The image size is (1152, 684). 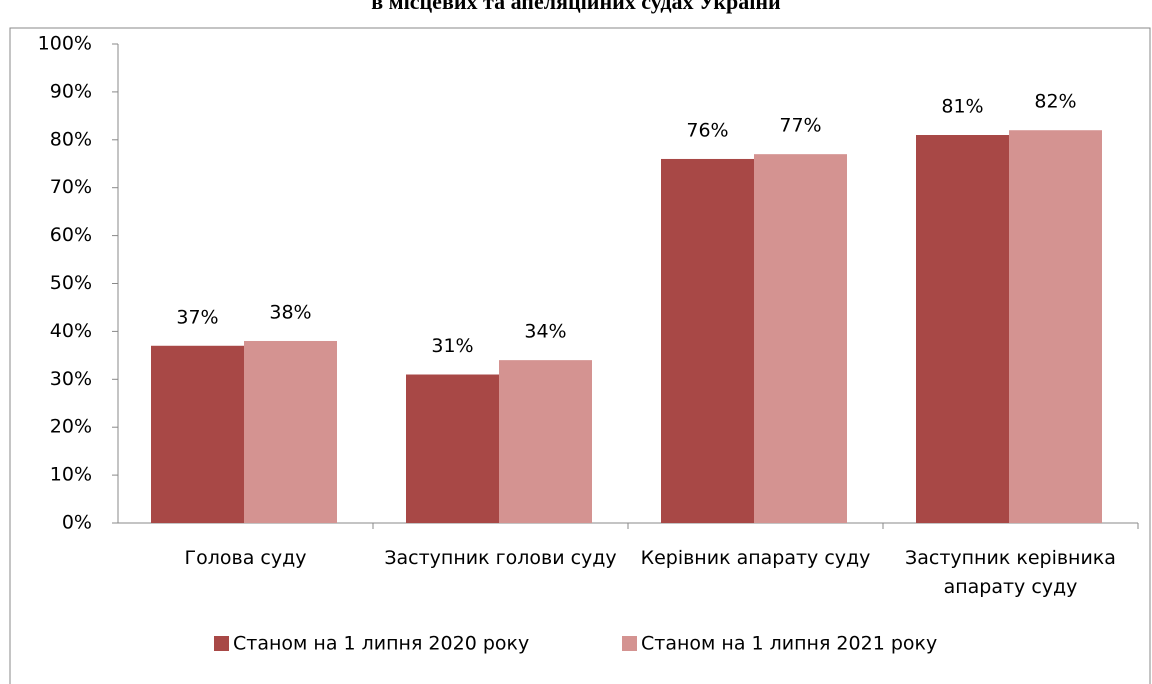 I want to click on y-tick-label: 50%, so click(x=71, y=283).